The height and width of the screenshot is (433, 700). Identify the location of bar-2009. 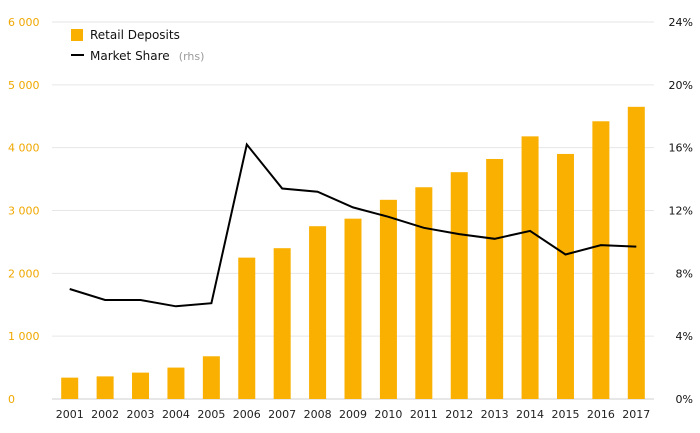
(353, 308).